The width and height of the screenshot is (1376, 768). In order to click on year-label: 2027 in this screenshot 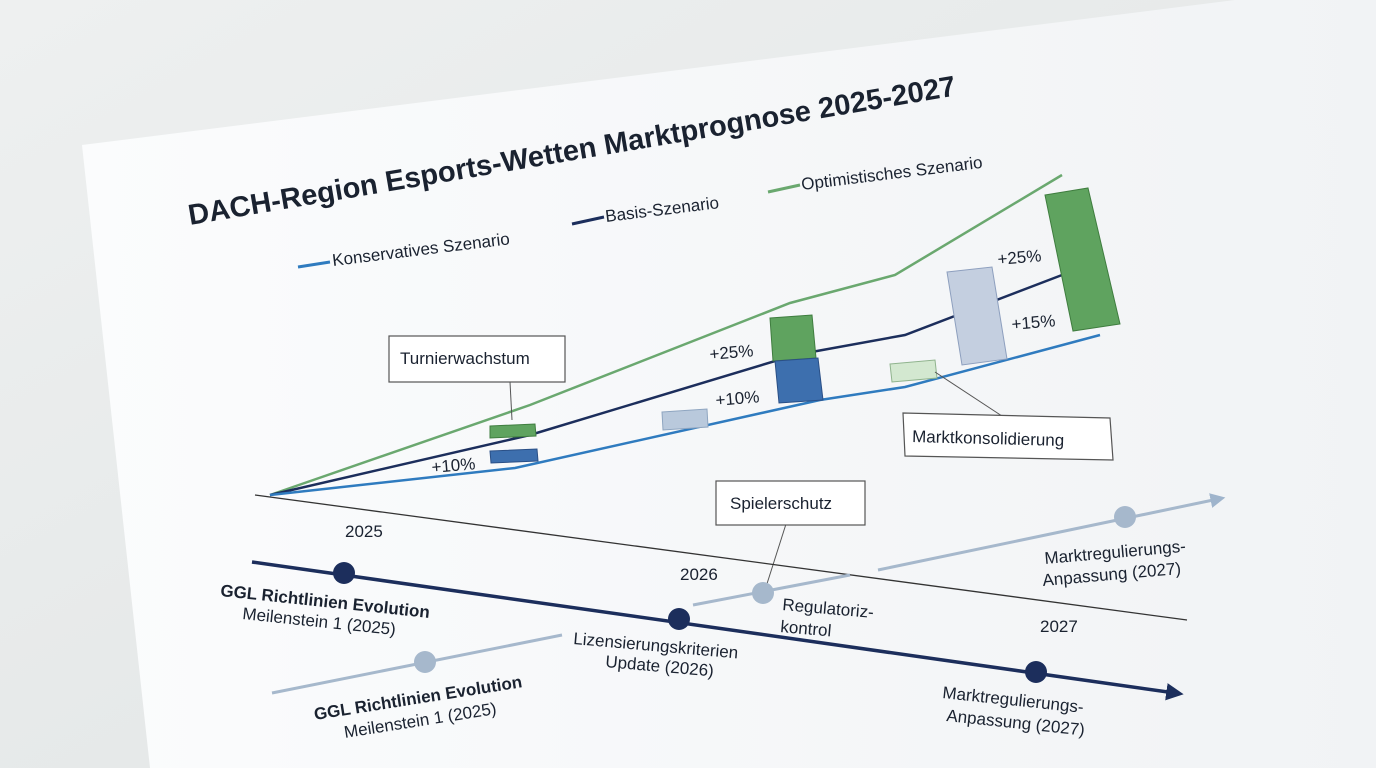, I will do `click(1059, 626)`.